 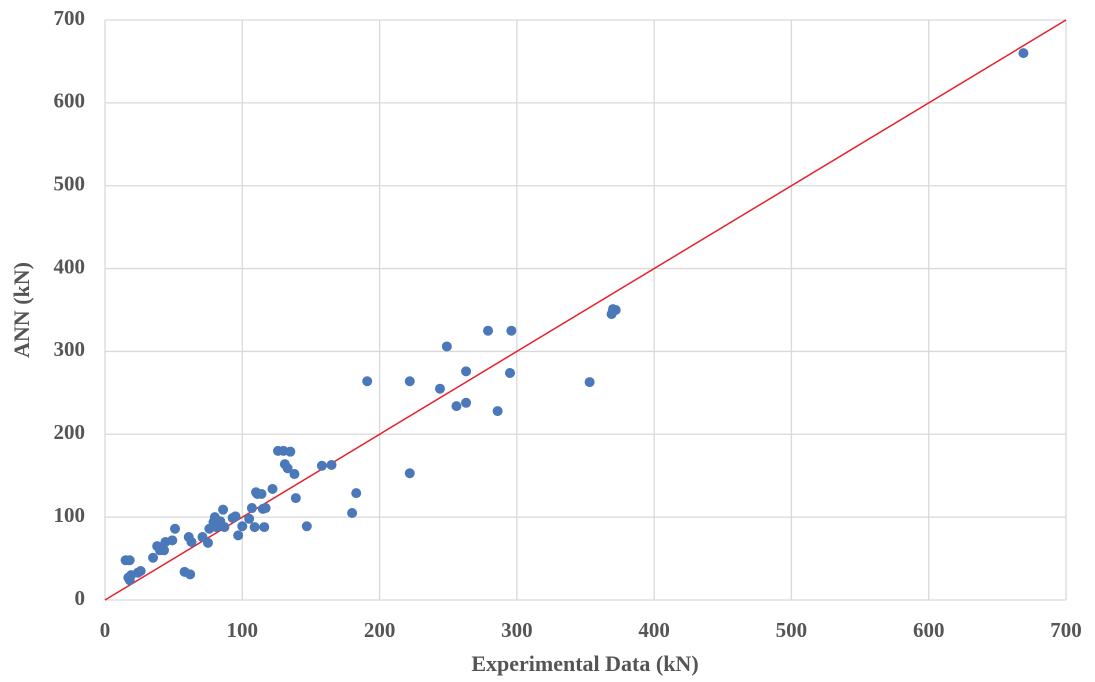 I want to click on y-axis-title: ANN (kN), so click(x=21, y=310).